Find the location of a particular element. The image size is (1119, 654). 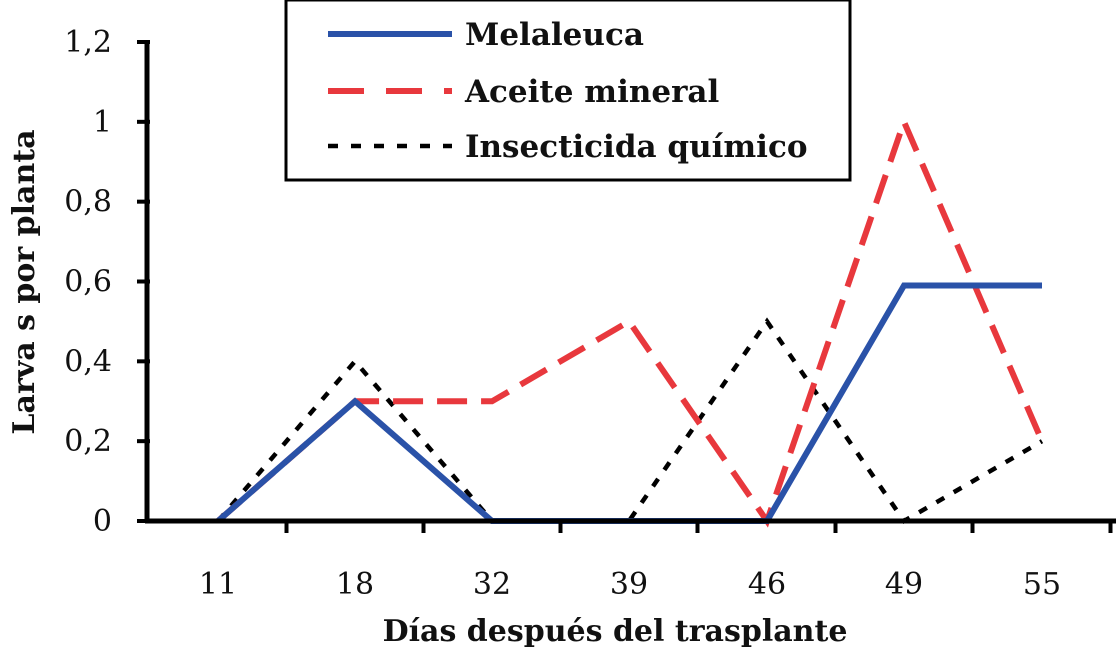

legend-label: Insecticida químico is located at coordinates (636, 147).